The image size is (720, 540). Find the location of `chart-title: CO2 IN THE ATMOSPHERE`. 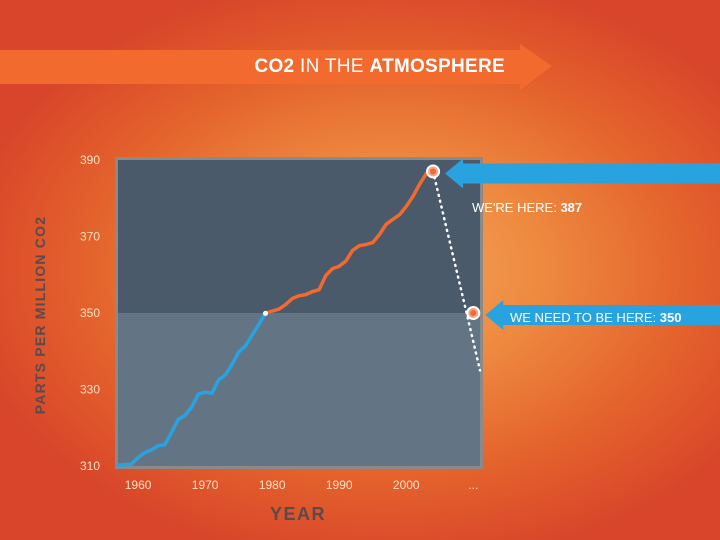

chart-title: CO2 IN THE ATMOSPHERE is located at coordinates (252, 67).